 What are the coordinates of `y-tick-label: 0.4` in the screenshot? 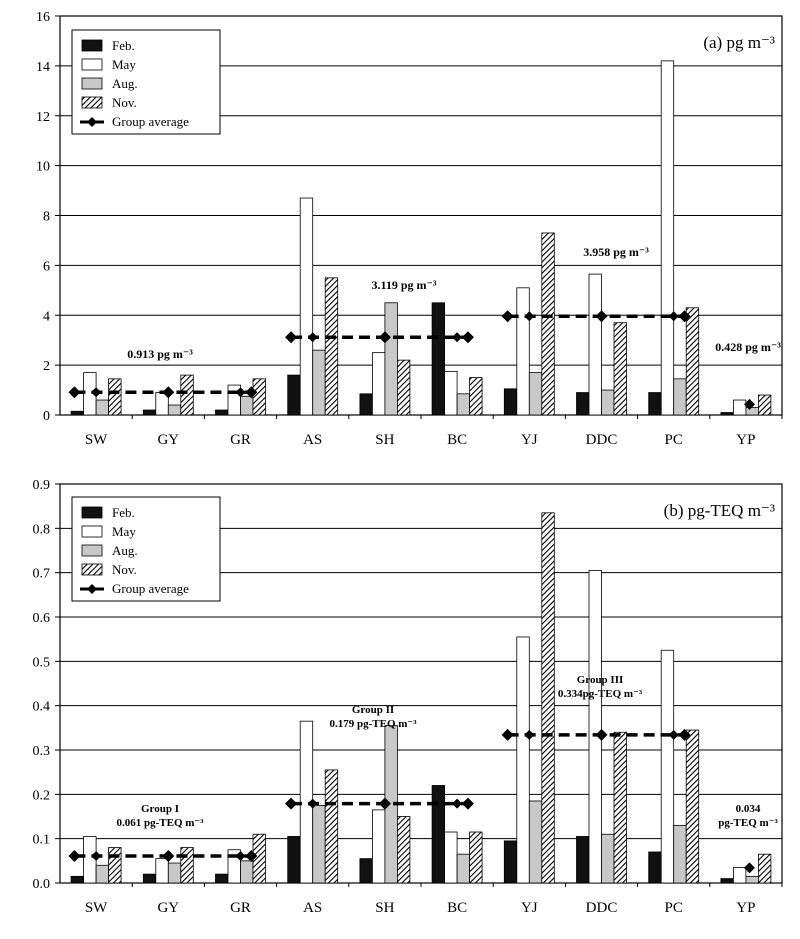 It's located at (42, 707).